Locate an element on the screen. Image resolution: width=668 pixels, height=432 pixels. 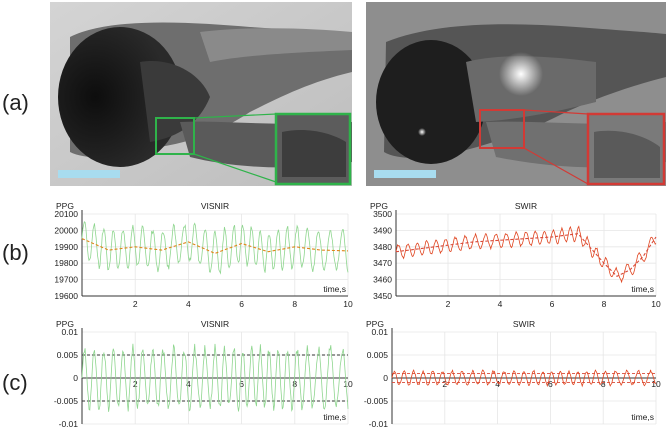
panel-label-b: (b) is located at coordinates (15, 252).